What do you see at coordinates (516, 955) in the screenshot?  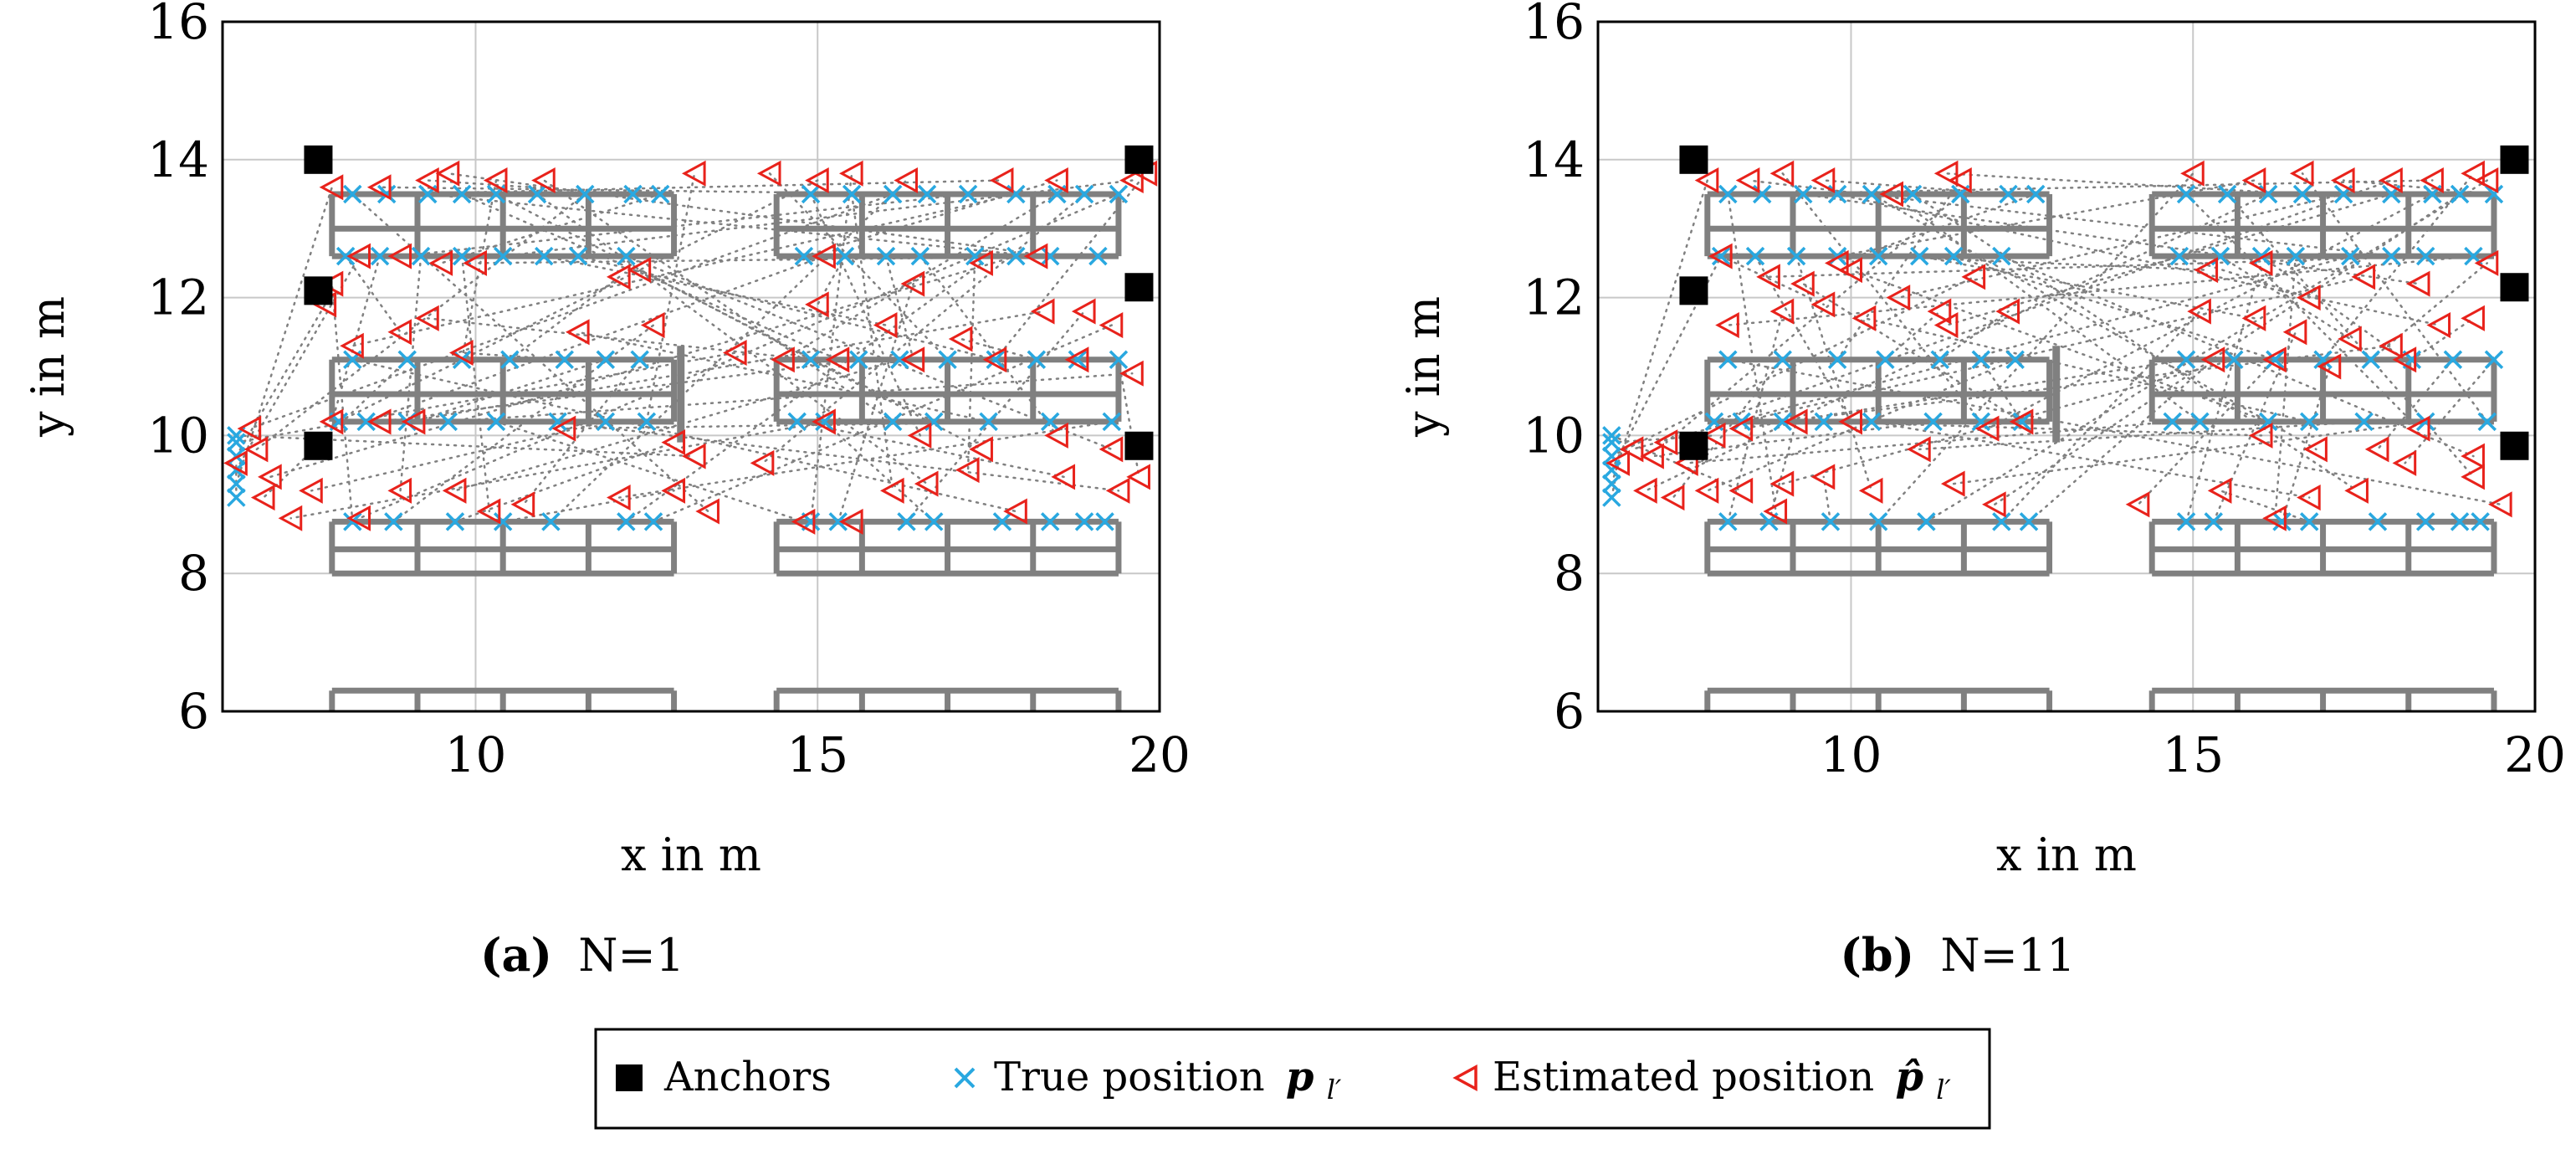 I see `caption-label-a: (a)` at bounding box center [516, 955].